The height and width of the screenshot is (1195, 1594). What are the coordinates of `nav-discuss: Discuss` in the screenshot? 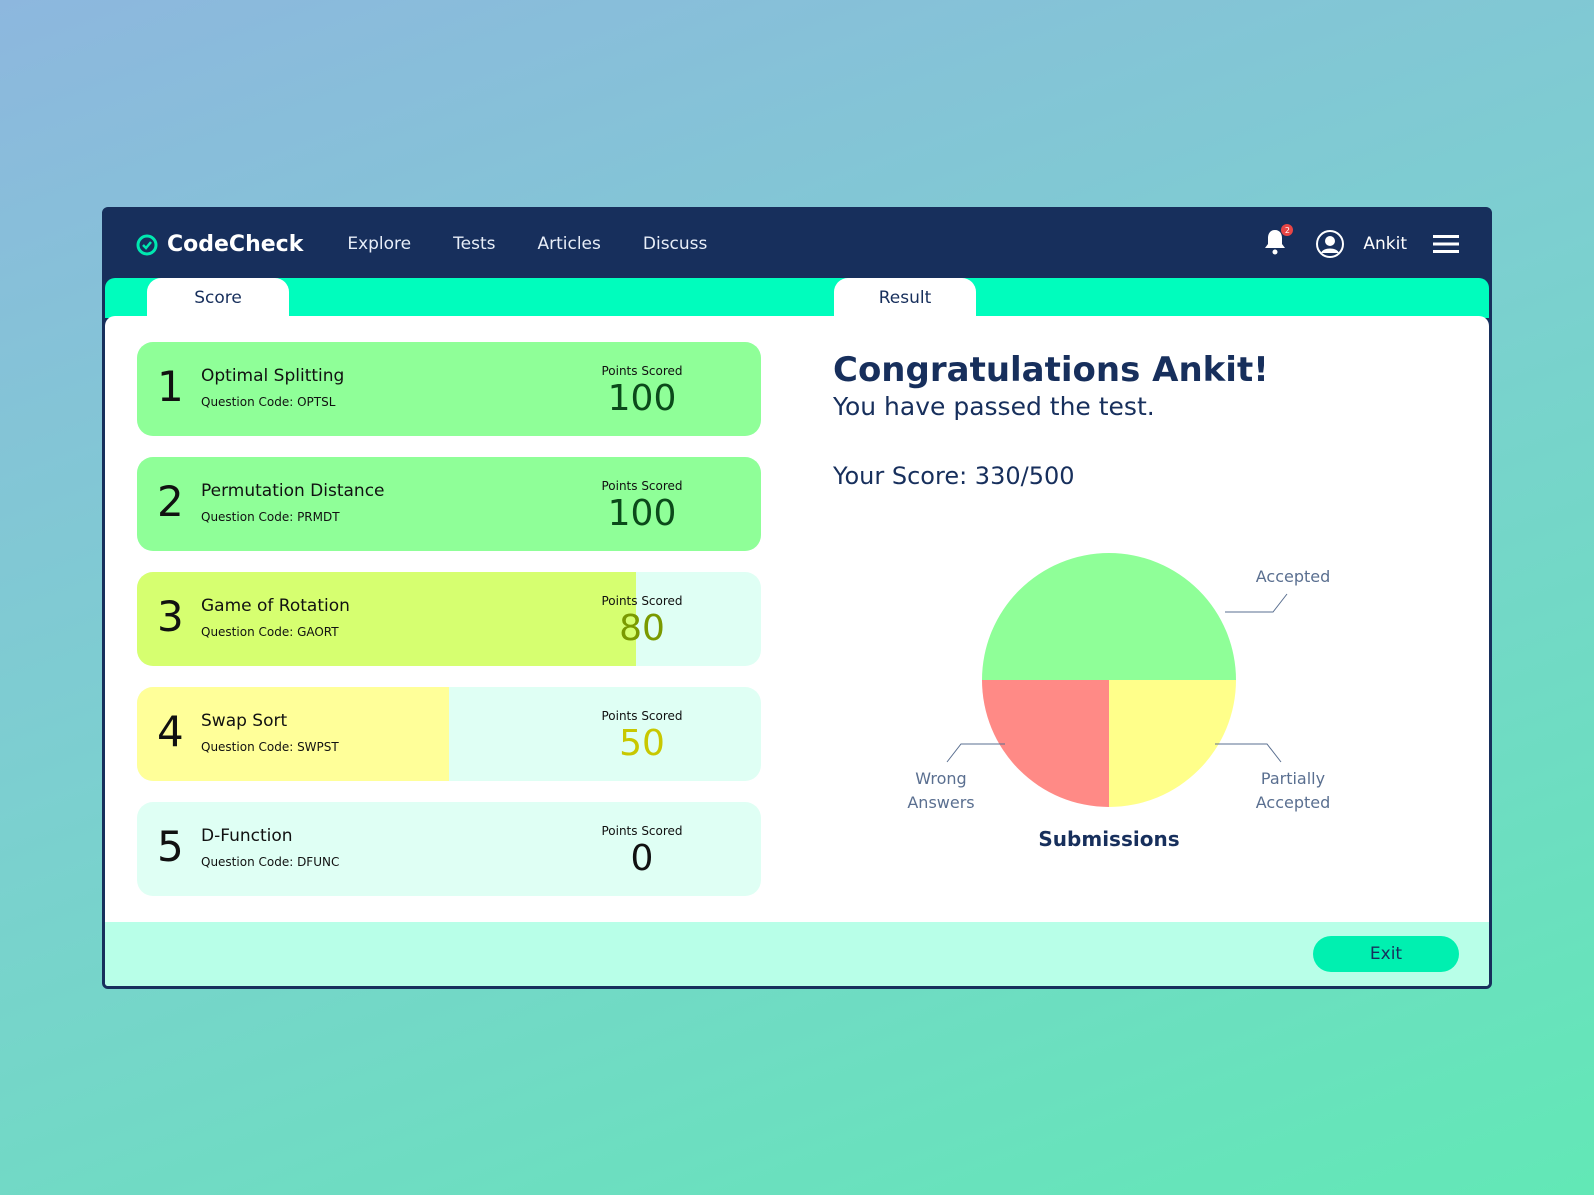 It's located at (675, 244).